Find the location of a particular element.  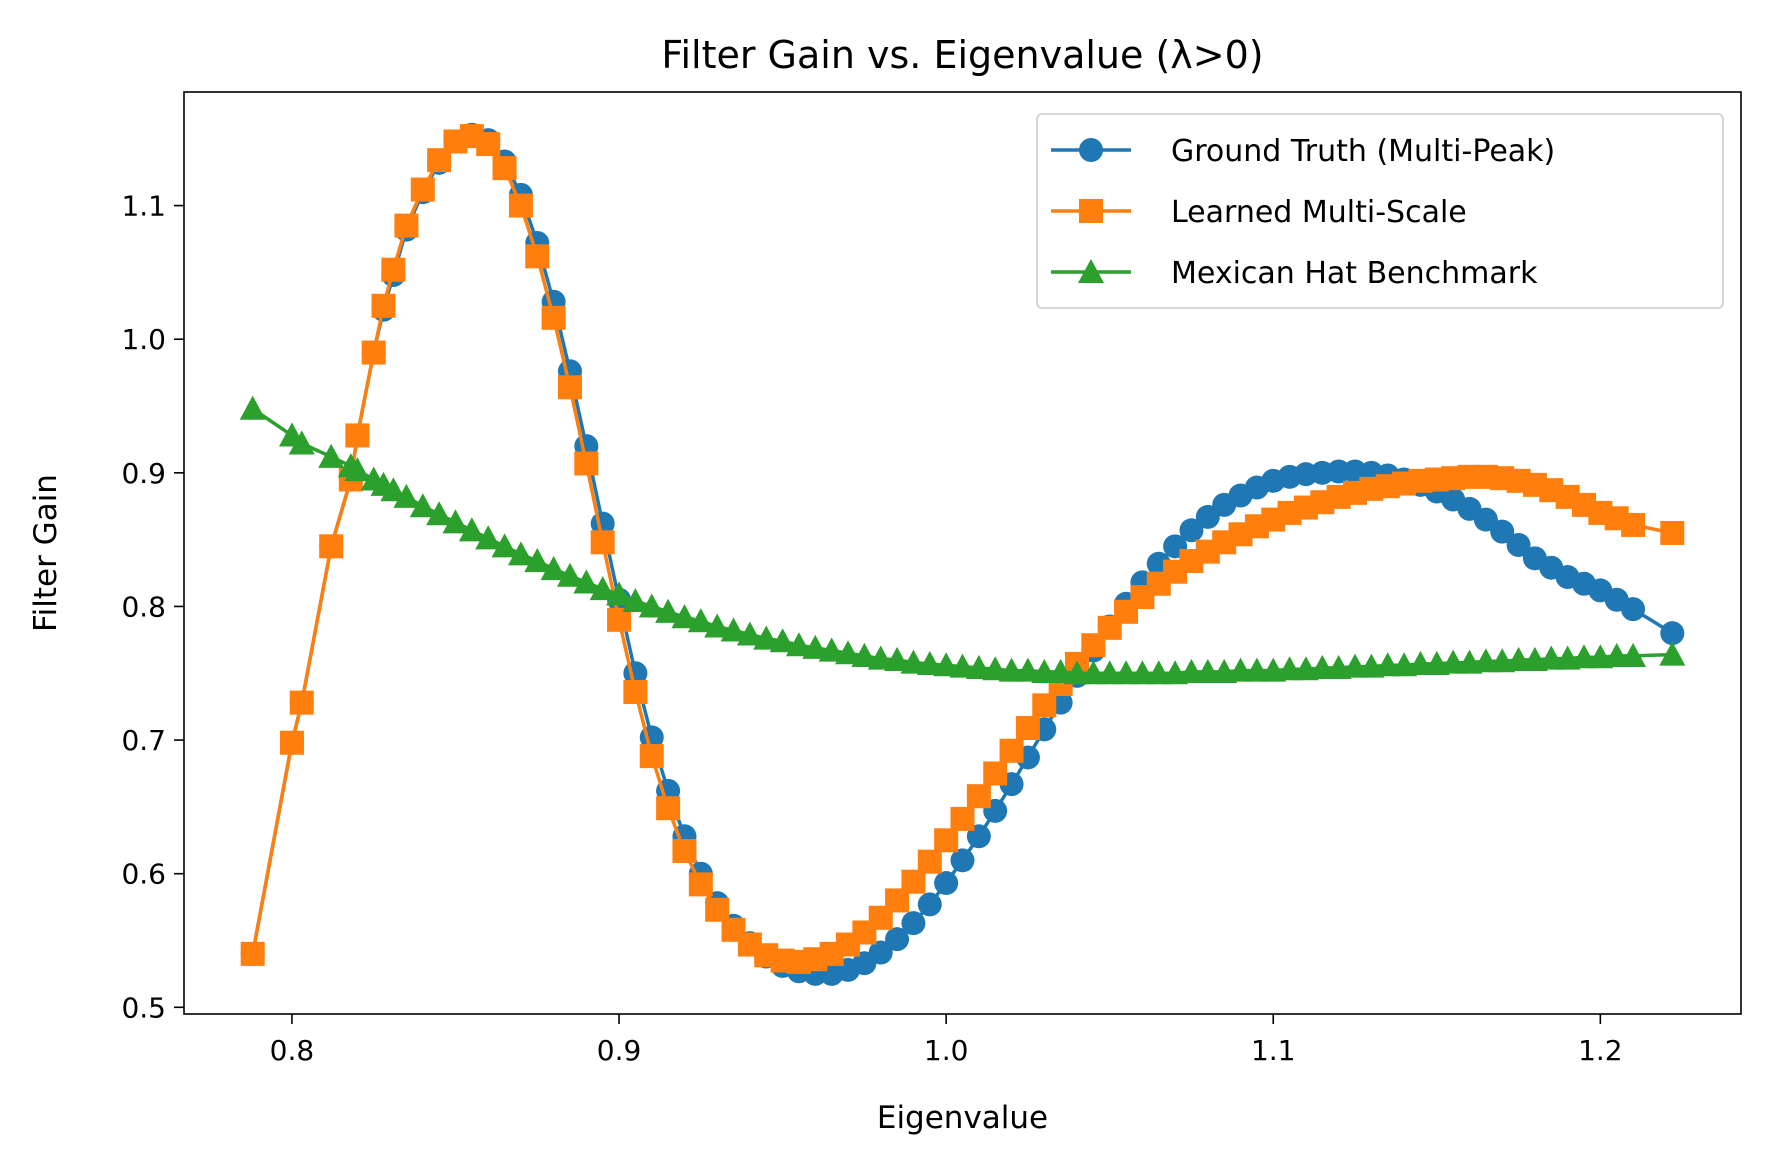

y-tick-label: 1.0 is located at coordinates (143, 339).